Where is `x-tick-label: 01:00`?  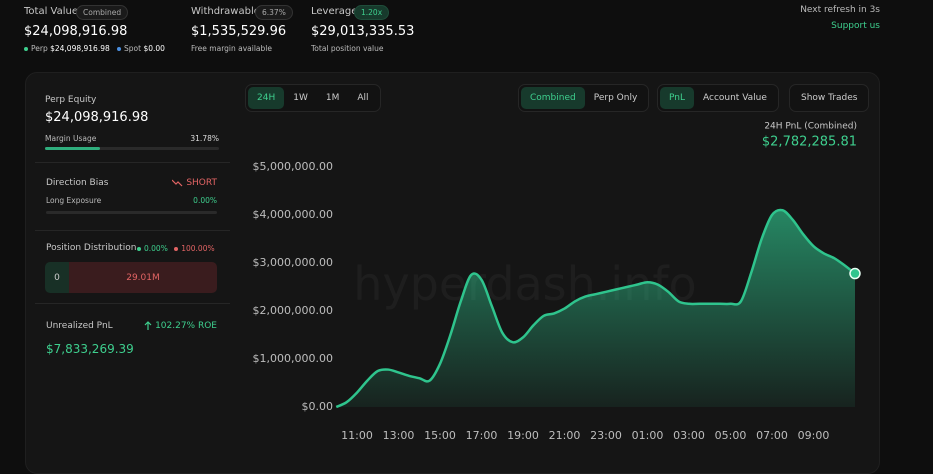 x-tick-label: 01:00 is located at coordinates (648, 435).